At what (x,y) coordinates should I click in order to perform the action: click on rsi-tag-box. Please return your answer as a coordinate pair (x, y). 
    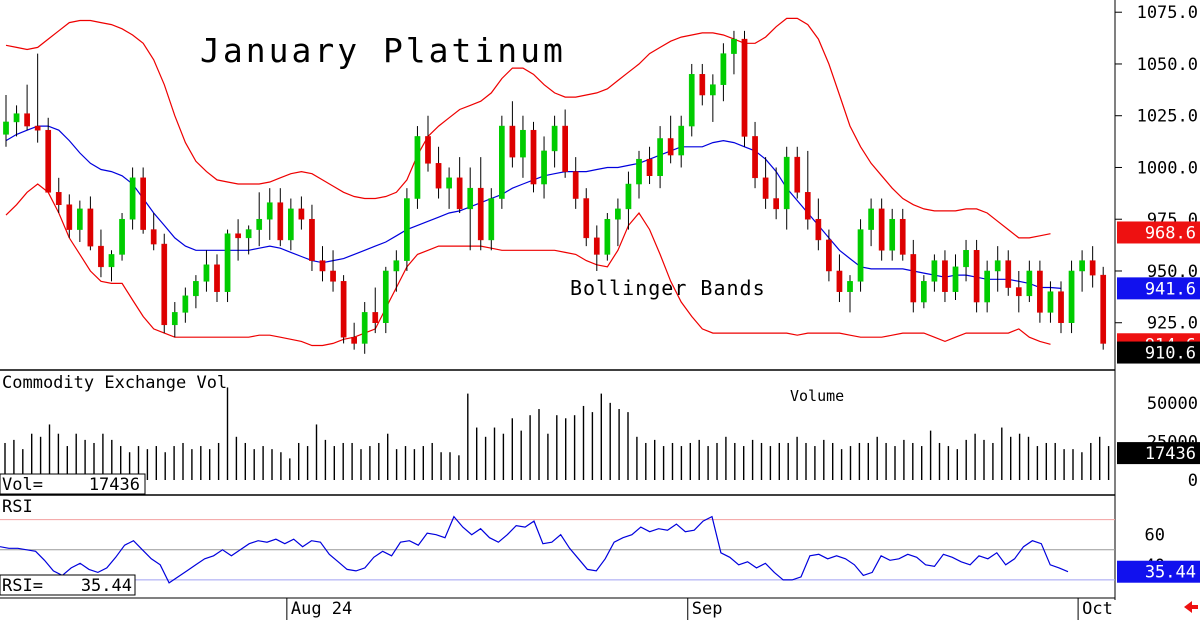
    Looking at the image, I should click on (1158, 571).